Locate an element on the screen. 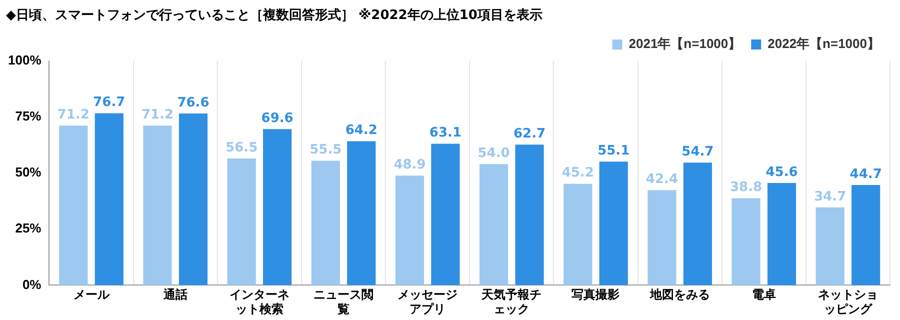 The height and width of the screenshot is (320, 900). chart-title: ◆日頃、スマートフォンで行っていること［複数回答形式］ ※2022年の上位10項目を表示 is located at coordinates (274, 15).